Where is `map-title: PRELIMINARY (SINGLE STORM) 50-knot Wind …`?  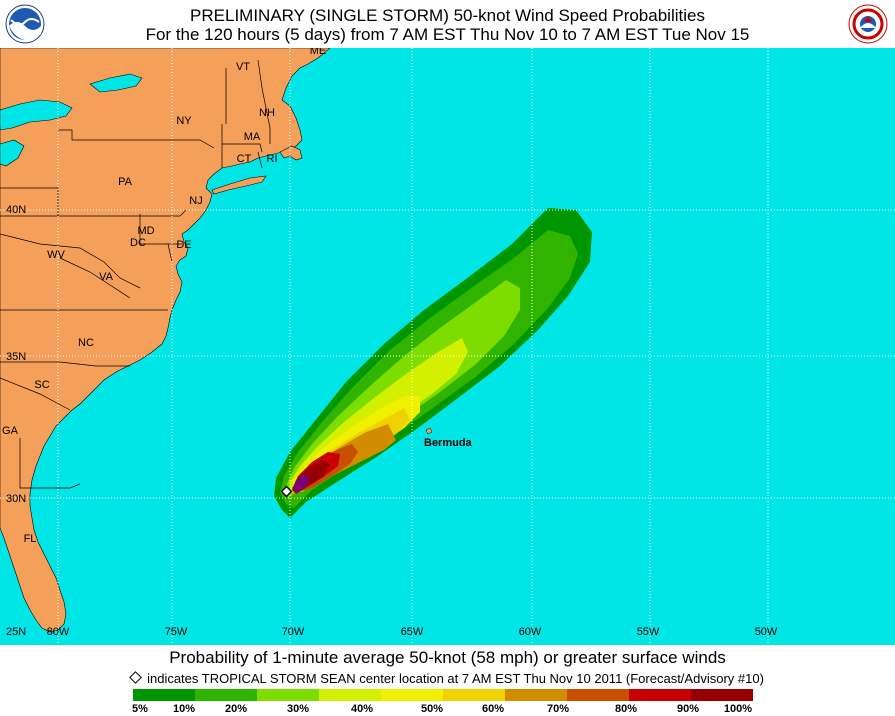
map-title: PRELIMINARY (SINGLE STORM) 50-knot Wind … is located at coordinates (447, 15).